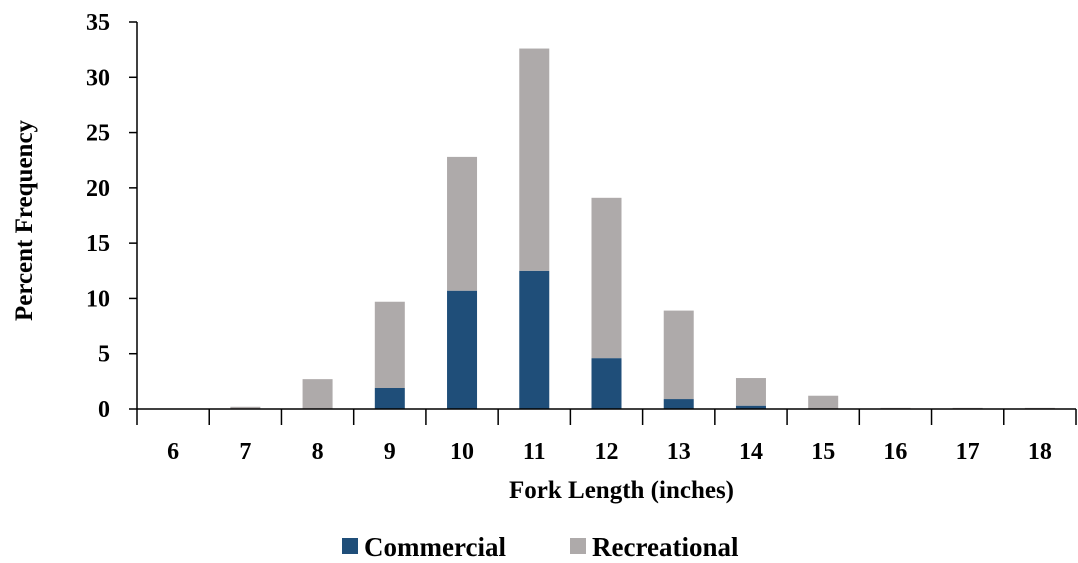 Image resolution: width=1078 pixels, height=563 pixels. What do you see at coordinates (98, 78) in the screenshot?
I see `y-tick-label: 30` at bounding box center [98, 78].